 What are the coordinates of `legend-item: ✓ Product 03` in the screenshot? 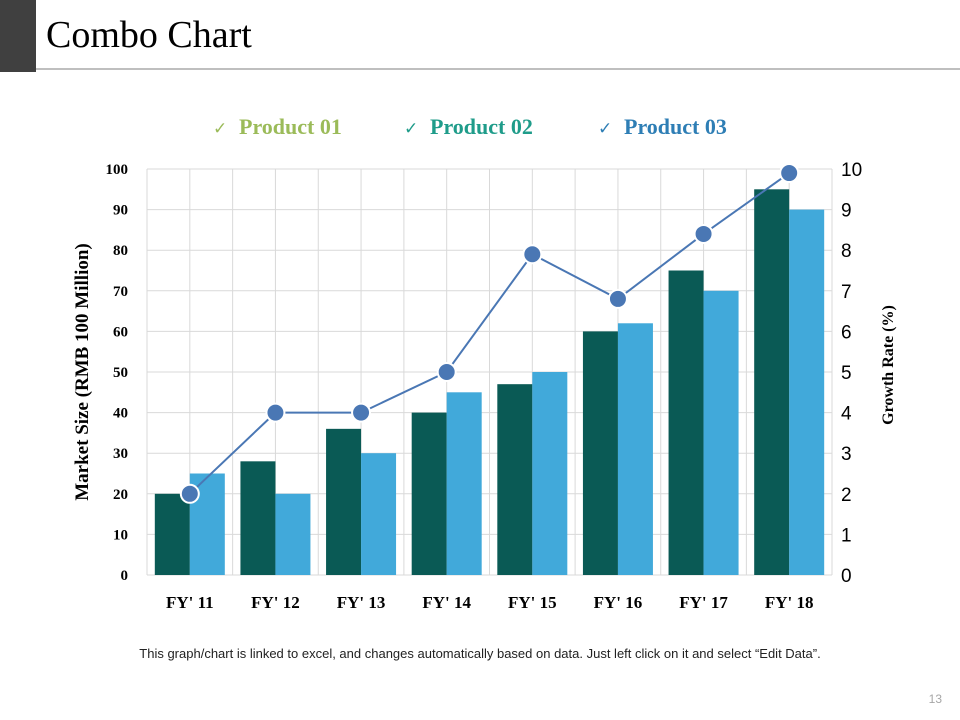 It's located at (662, 126).